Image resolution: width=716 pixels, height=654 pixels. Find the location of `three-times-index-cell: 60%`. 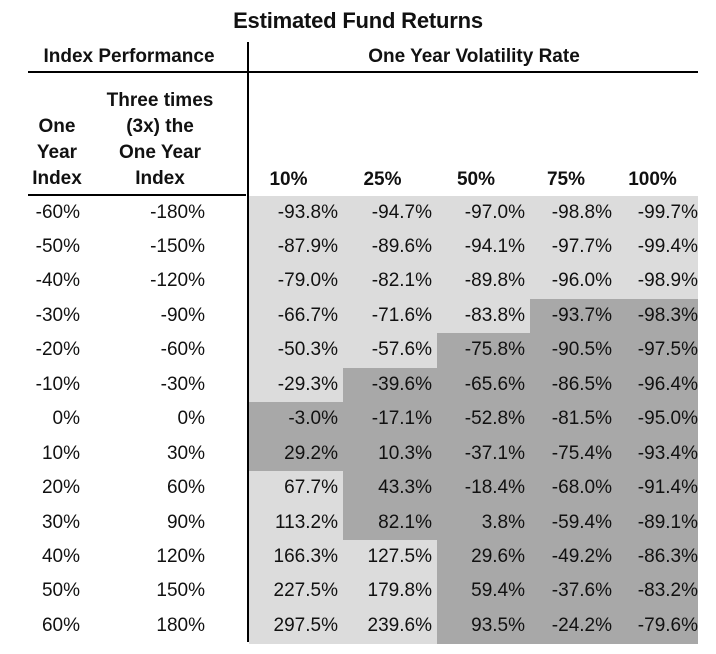

three-times-index-cell: 60% is located at coordinates (185, 488).